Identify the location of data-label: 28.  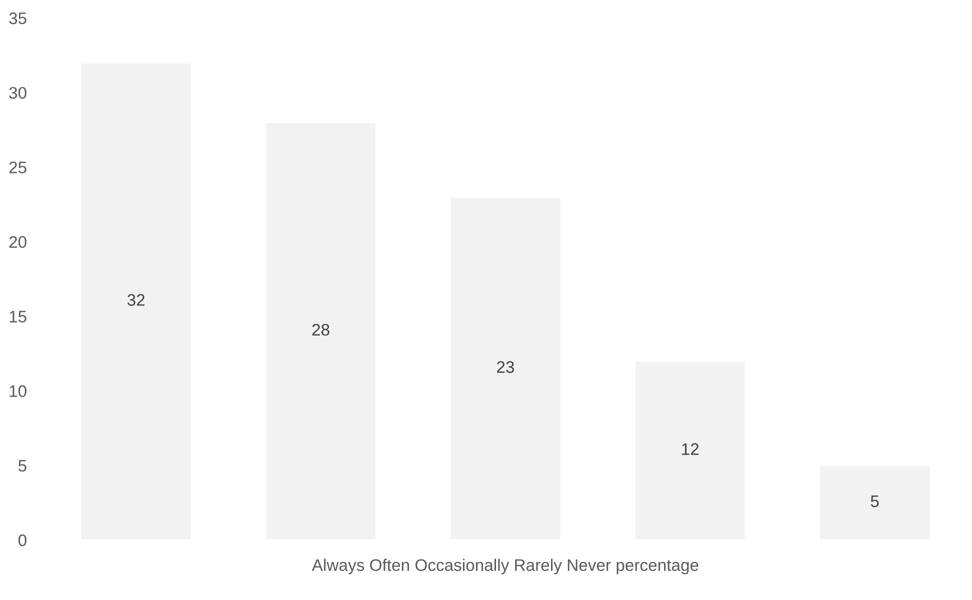
(321, 330).